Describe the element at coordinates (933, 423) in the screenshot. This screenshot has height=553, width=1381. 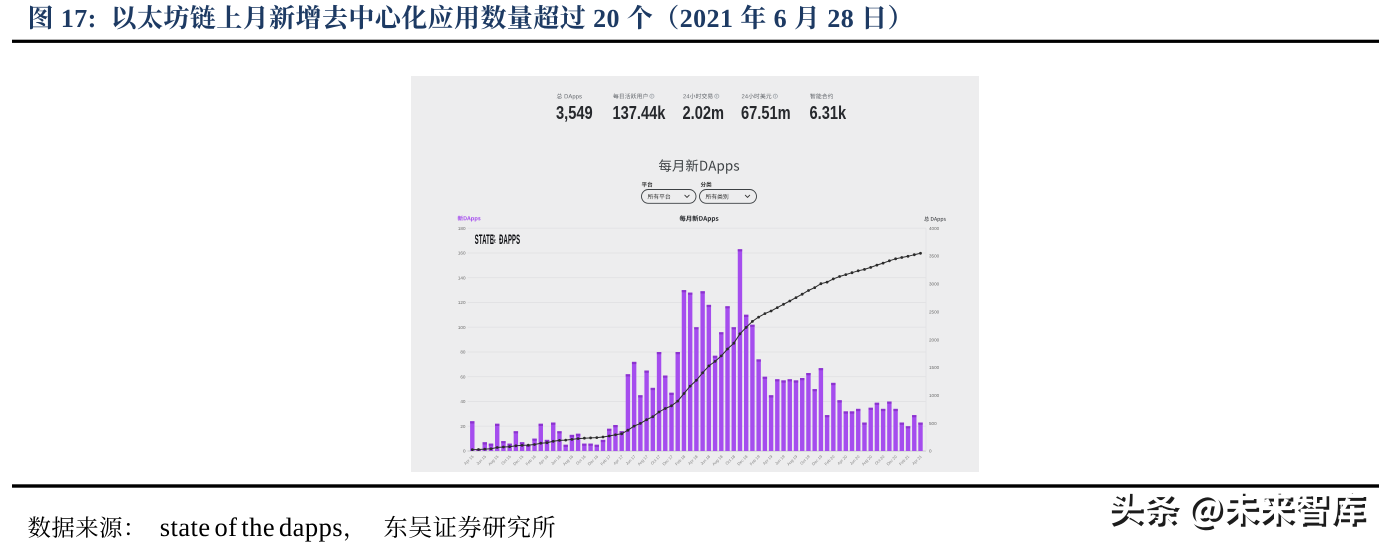
I see `svg-text: 500` at that location.